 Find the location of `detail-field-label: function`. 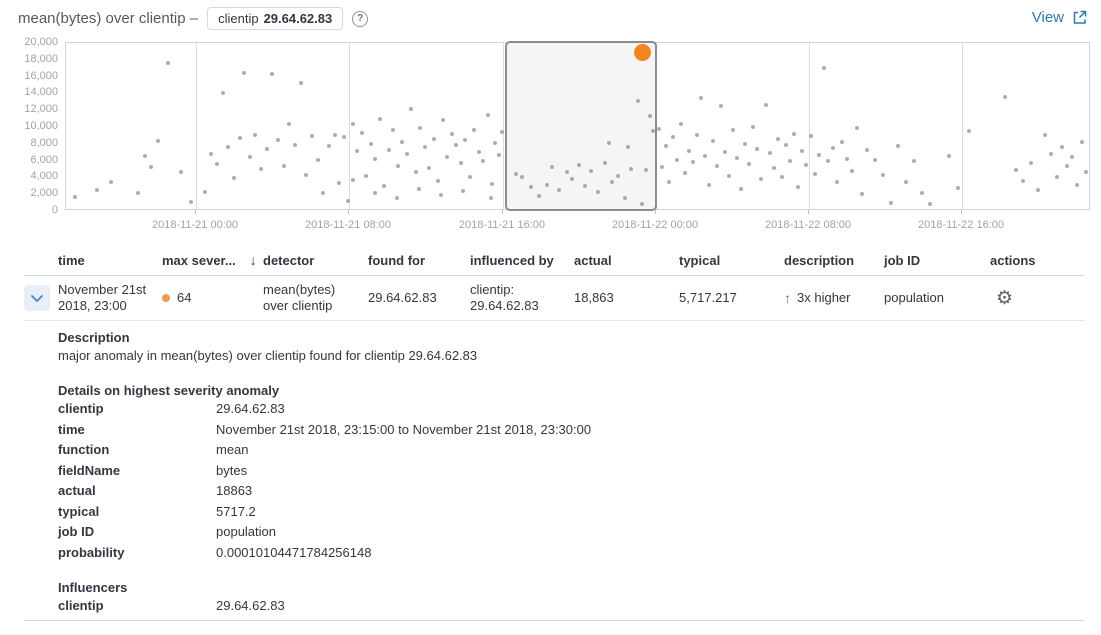

detail-field-label: function is located at coordinates (84, 449).